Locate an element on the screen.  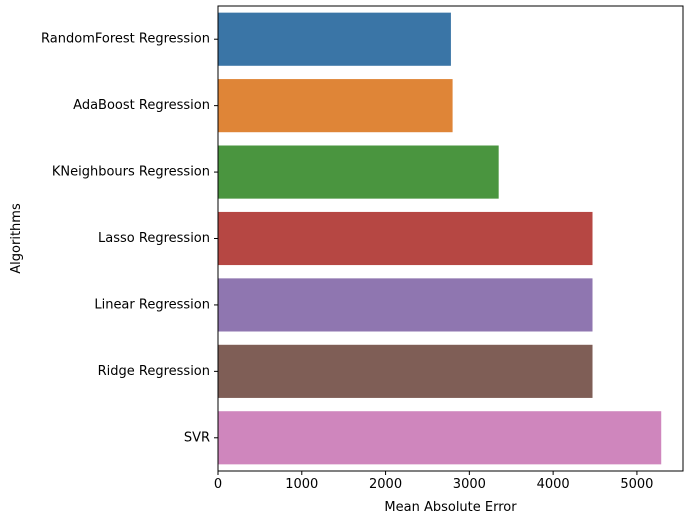
x-tick-label: 0 is located at coordinates (218, 484).